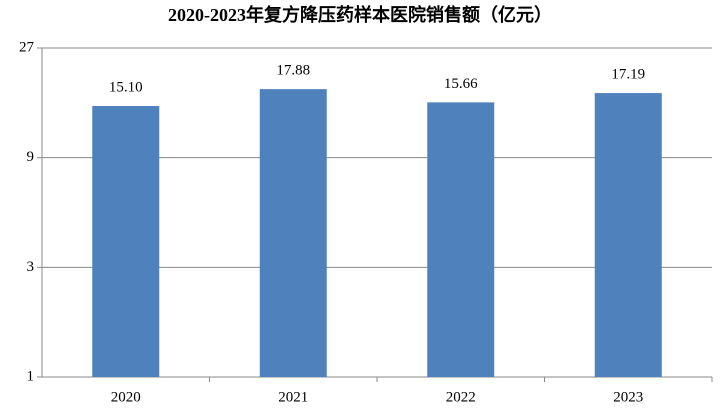 This screenshot has height=408, width=721. What do you see at coordinates (293, 397) in the screenshot?
I see `x-tick-label: 2021` at bounding box center [293, 397].